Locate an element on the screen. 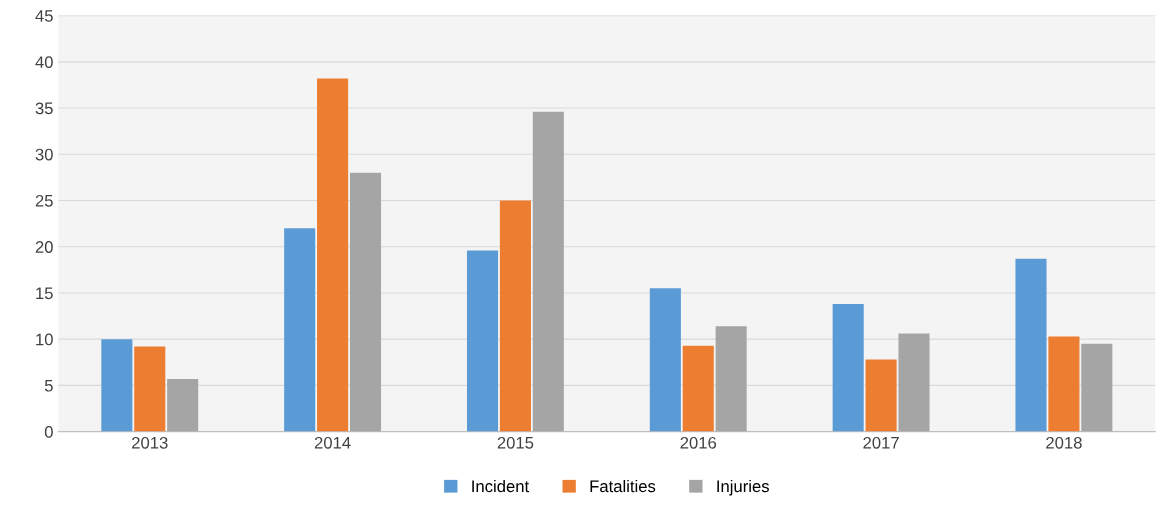 This screenshot has width=1167, height=520. legend-label: Fatalities is located at coordinates (623, 486).